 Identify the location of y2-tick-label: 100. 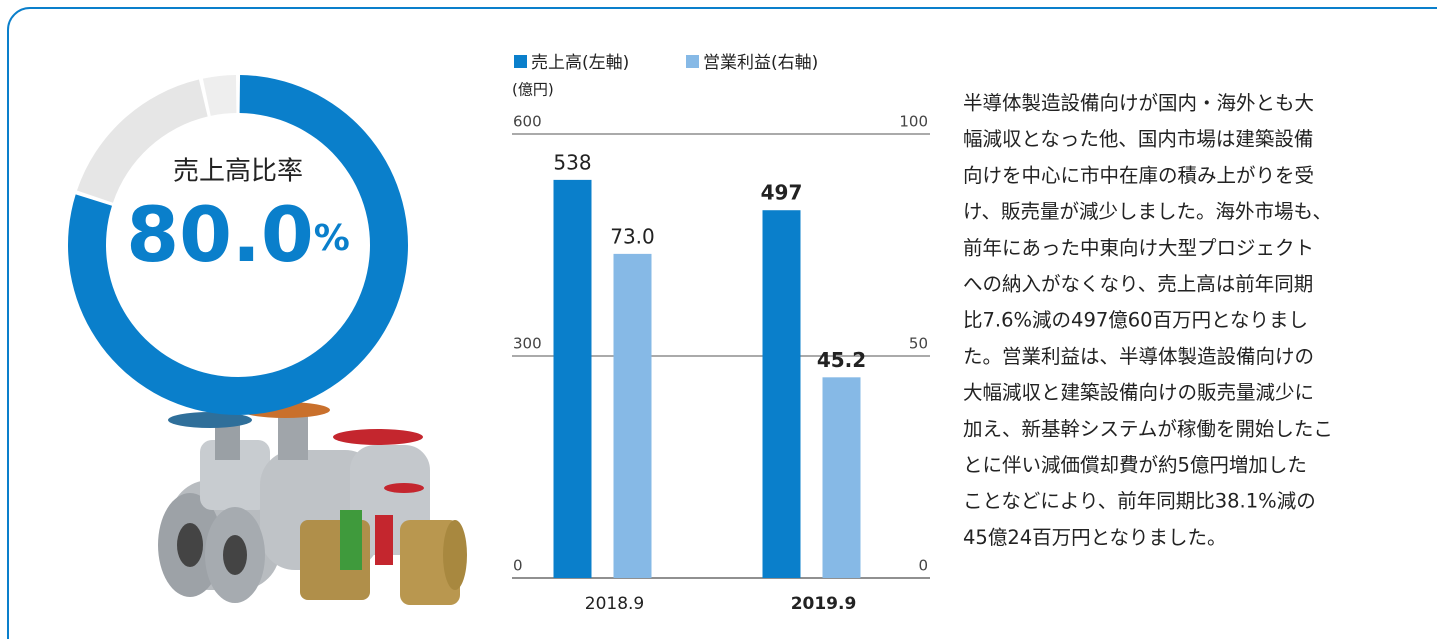
(913, 122).